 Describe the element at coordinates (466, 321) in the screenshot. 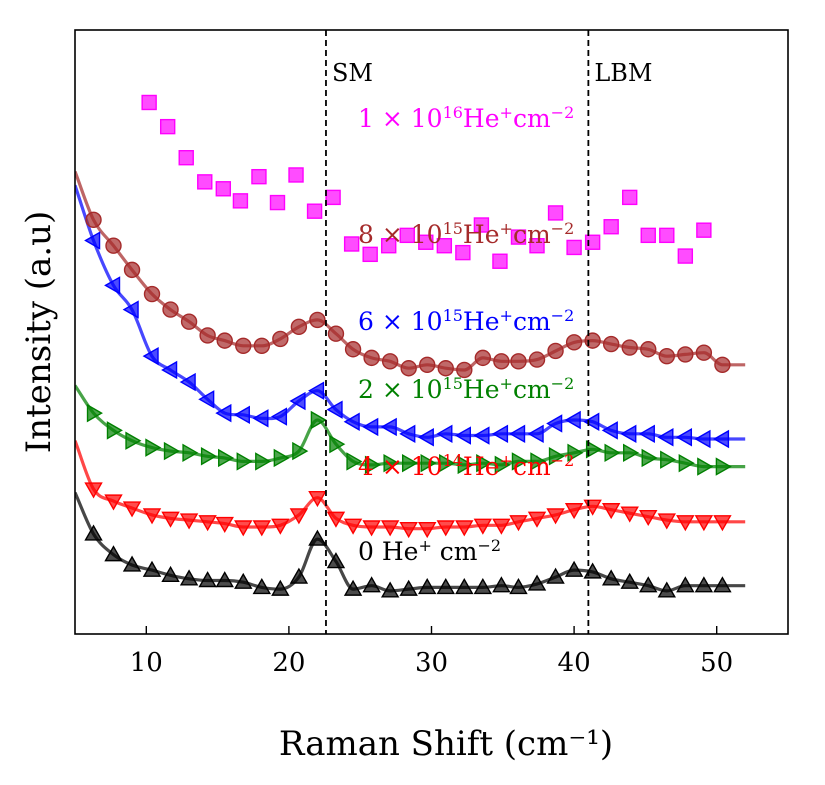

I see `series-2-label: 6 × 1015He+cm−2` at that location.